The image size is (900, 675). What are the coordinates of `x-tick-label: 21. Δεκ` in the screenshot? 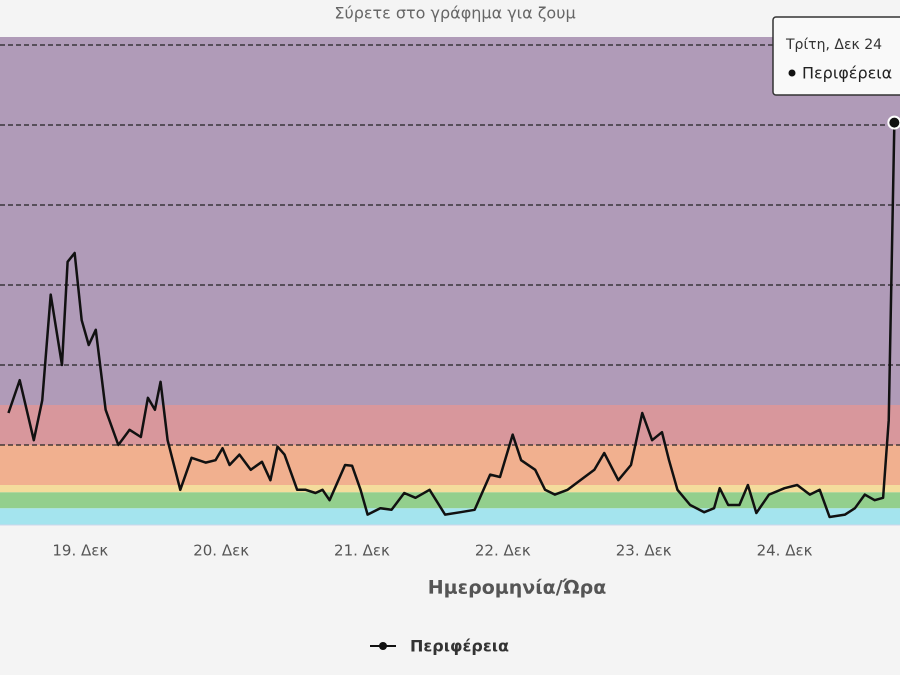 It's located at (362, 551).